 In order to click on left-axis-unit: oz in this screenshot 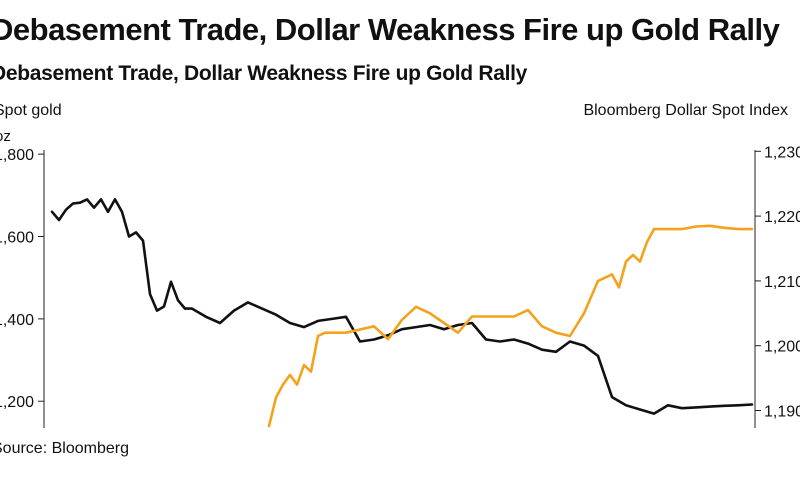, I will do `click(5, 136)`.